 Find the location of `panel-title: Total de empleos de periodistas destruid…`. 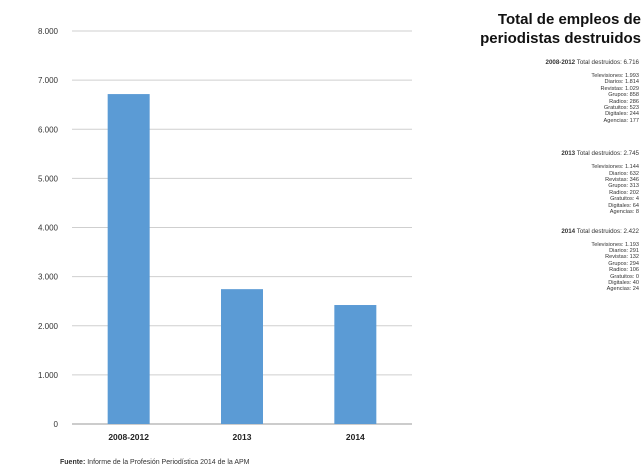

panel-title: Total de empleos de periodistas destruid… is located at coordinates (536, 29).